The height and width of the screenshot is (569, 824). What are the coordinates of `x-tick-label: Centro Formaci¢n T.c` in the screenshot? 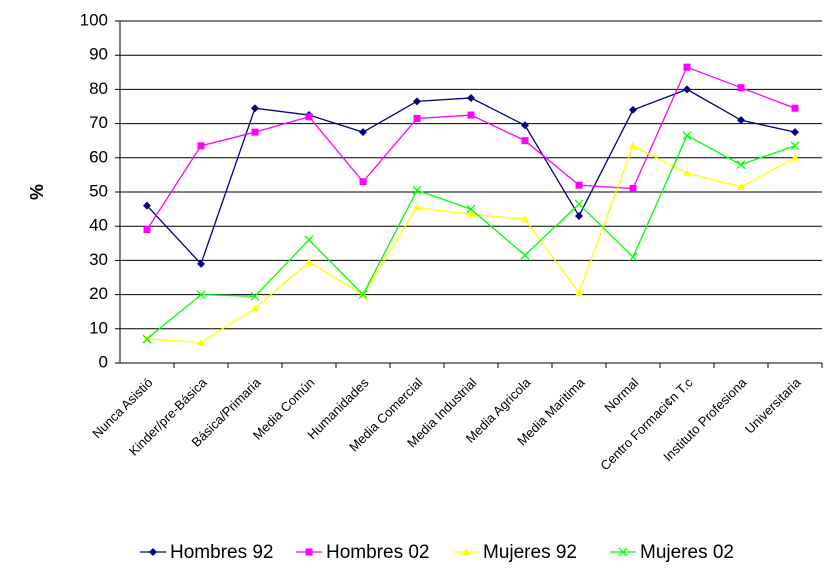 It's located at (646, 424).